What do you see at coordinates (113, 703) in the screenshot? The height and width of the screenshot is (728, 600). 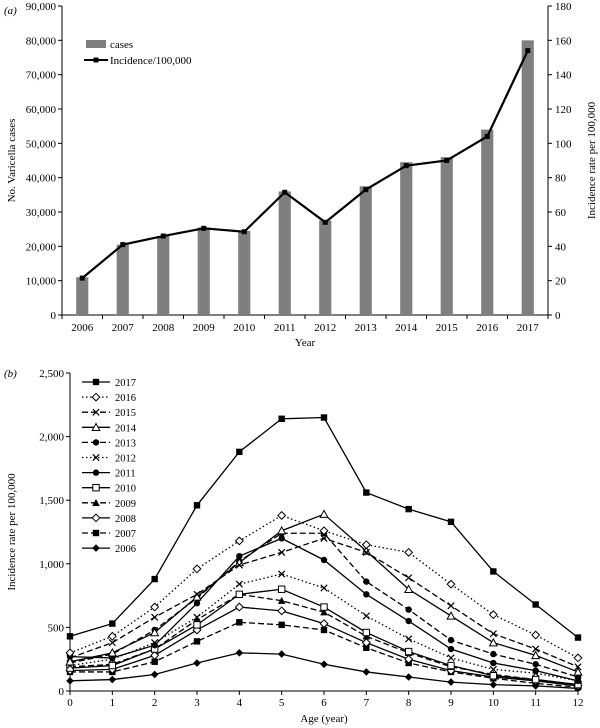 I see `x-tick-label: 1` at bounding box center [113, 703].